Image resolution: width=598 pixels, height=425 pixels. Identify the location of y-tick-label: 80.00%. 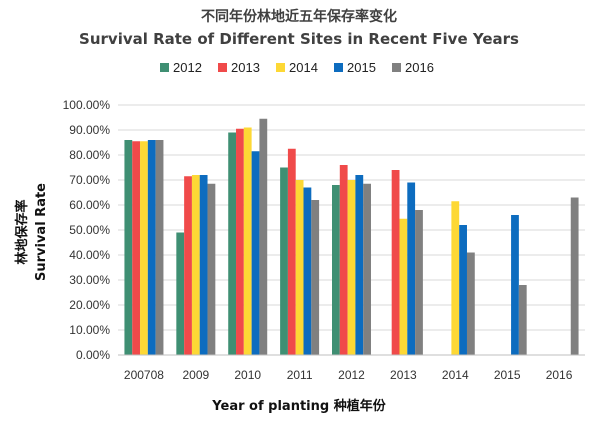
(89, 155).